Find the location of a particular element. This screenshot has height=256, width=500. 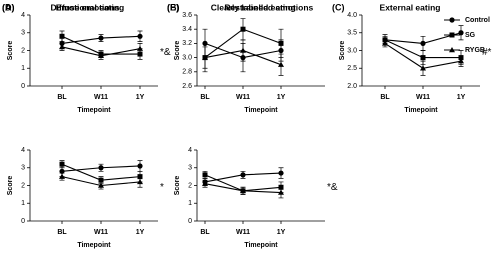

y-tick-label: 4.0 is located at coordinates (352, 15).